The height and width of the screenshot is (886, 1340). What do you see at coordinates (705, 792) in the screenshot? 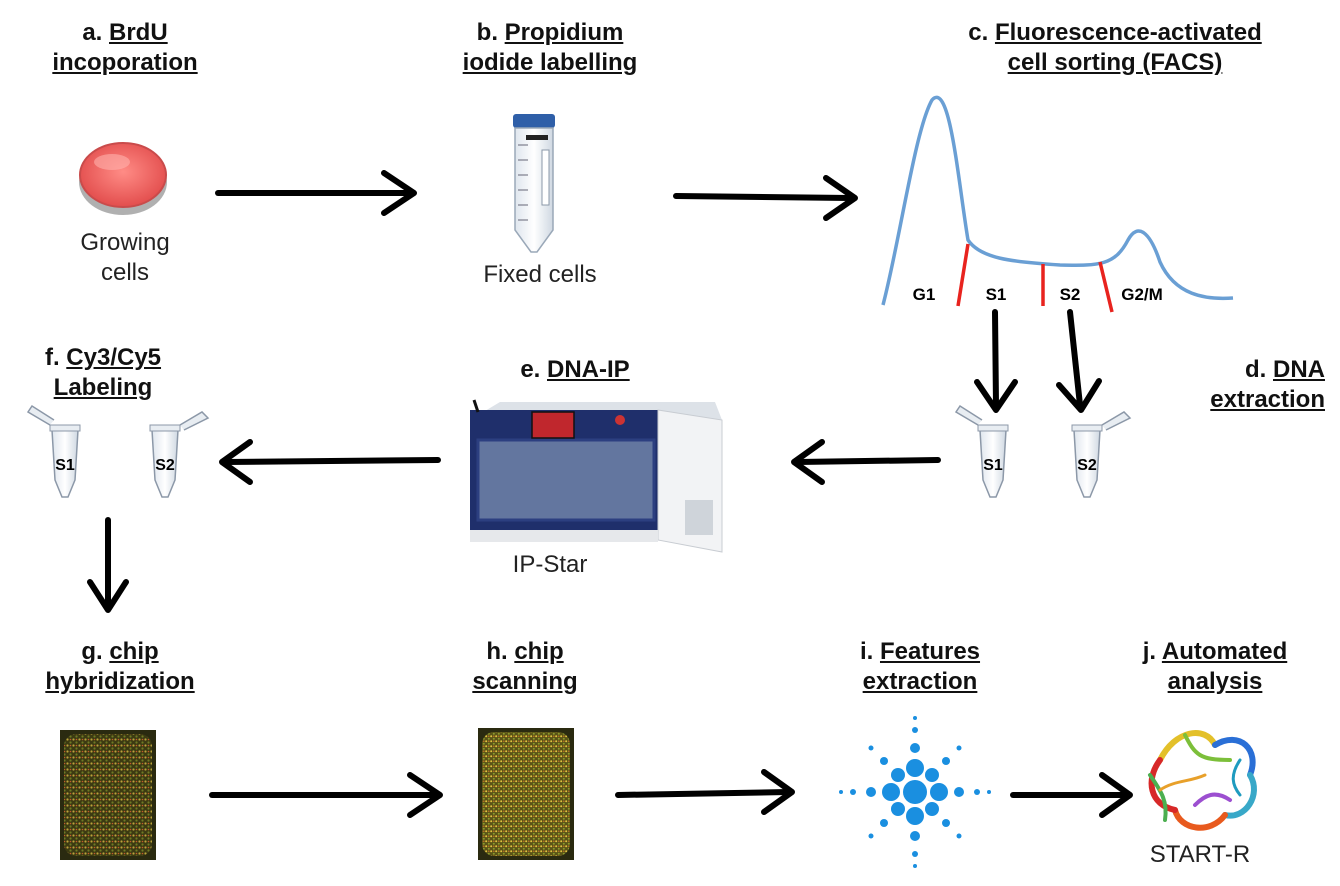
I see `arrow-h-to-i` at bounding box center [705, 792].